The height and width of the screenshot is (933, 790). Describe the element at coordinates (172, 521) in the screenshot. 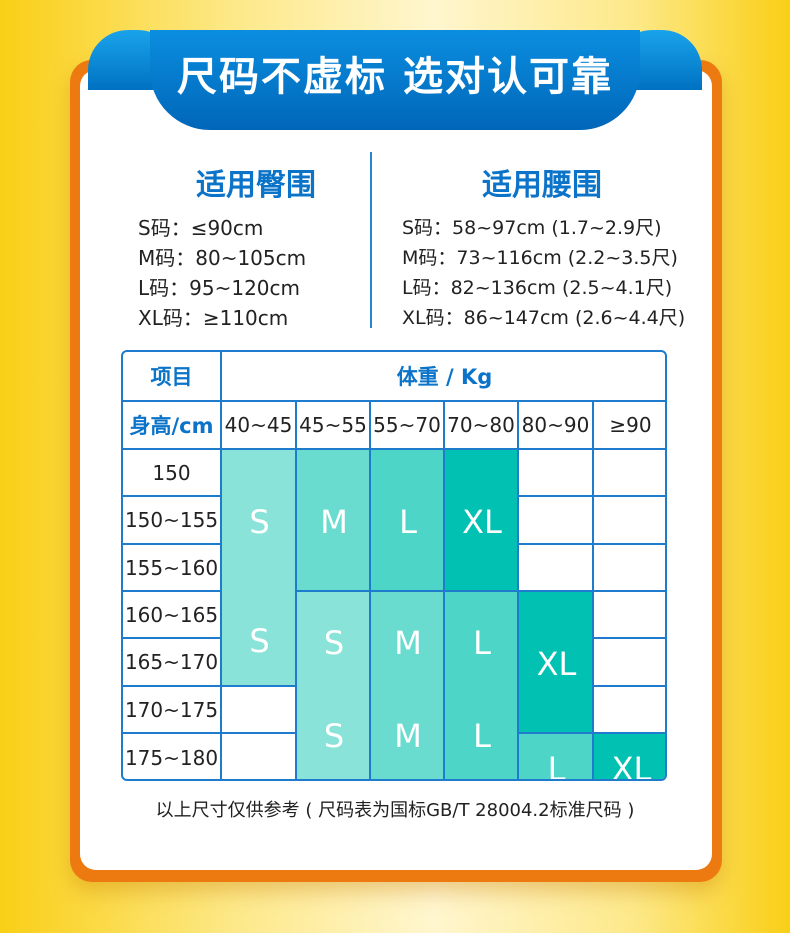

I see `height-row-header: 150~155` at that location.